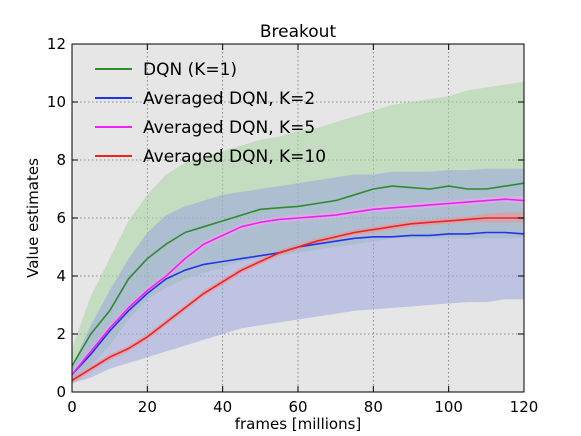 This screenshot has width=581, height=436. What do you see at coordinates (234, 157) in the screenshot?
I see `legend-label-3: Averaged DQN, K=10` at bounding box center [234, 157].